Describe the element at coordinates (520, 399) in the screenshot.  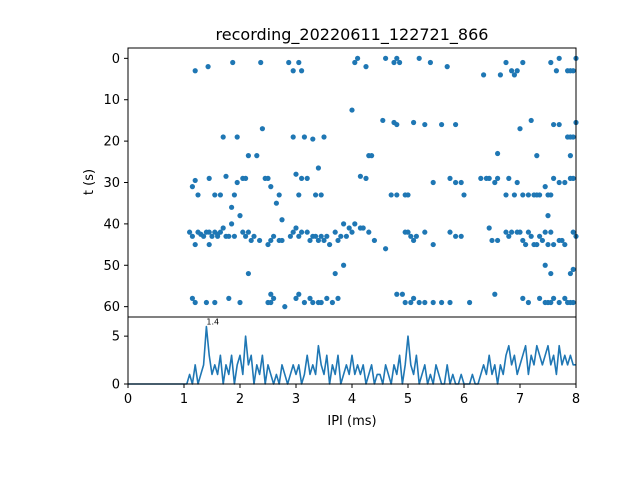
I see `histogram-x-tick-label: 7` at that location.